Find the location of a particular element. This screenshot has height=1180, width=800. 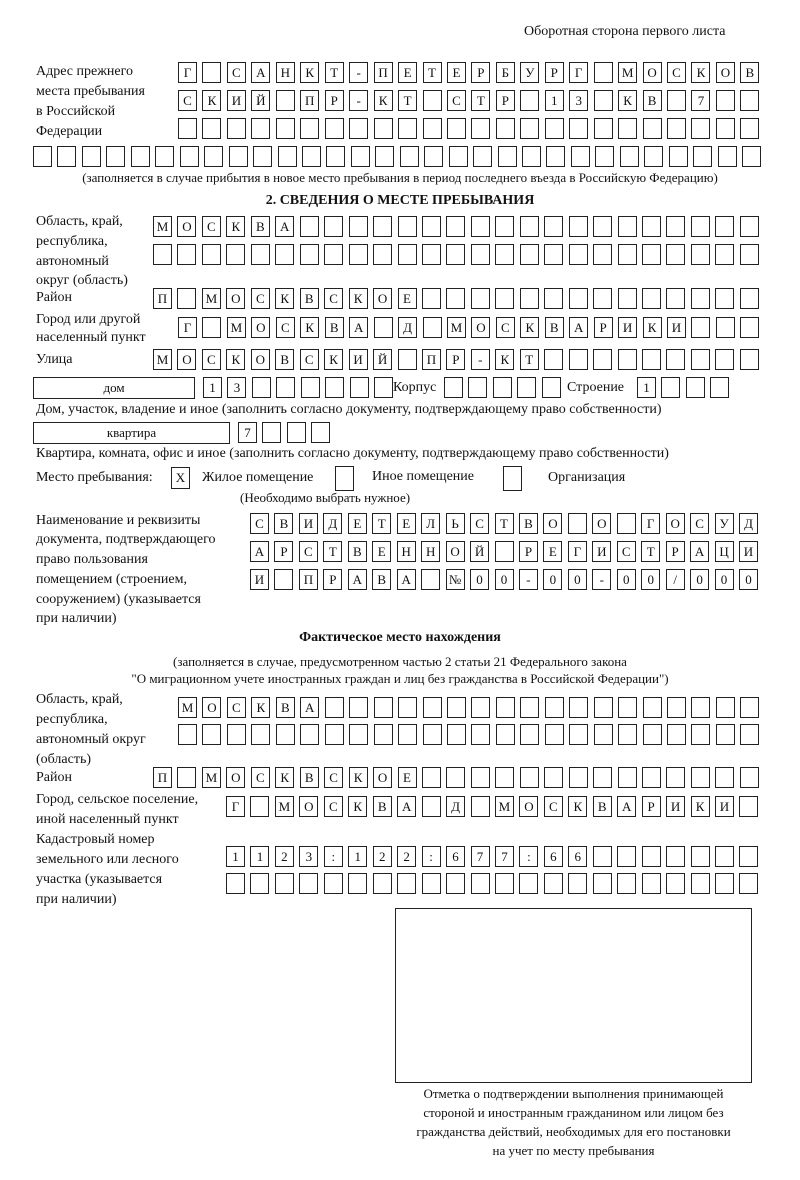

letter-cell: № is located at coordinates (455, 579).